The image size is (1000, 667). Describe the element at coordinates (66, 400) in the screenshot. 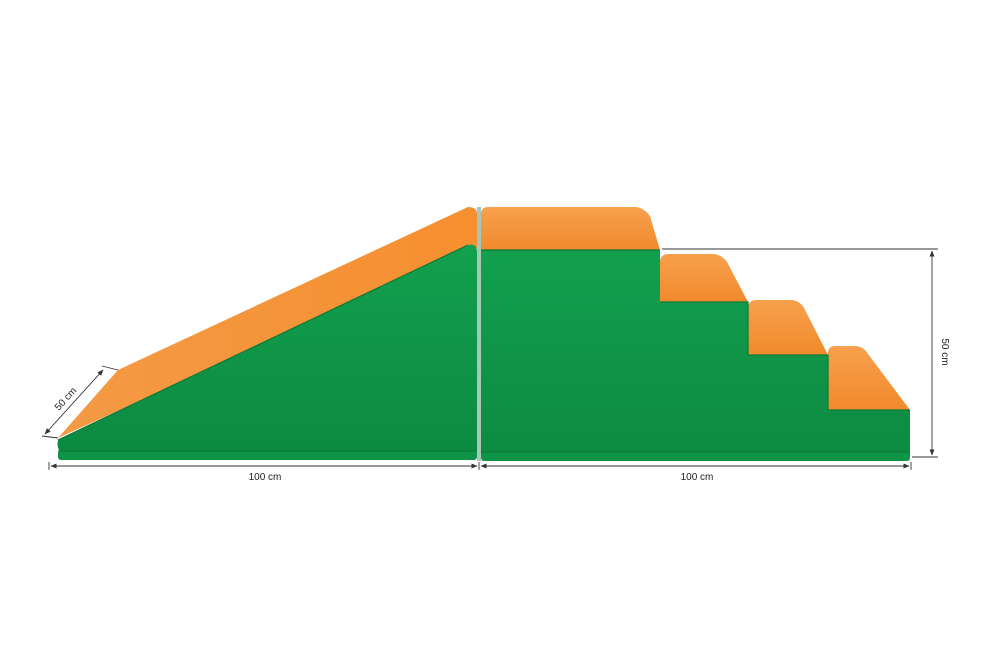

I see `depth-label: 50 cm` at that location.